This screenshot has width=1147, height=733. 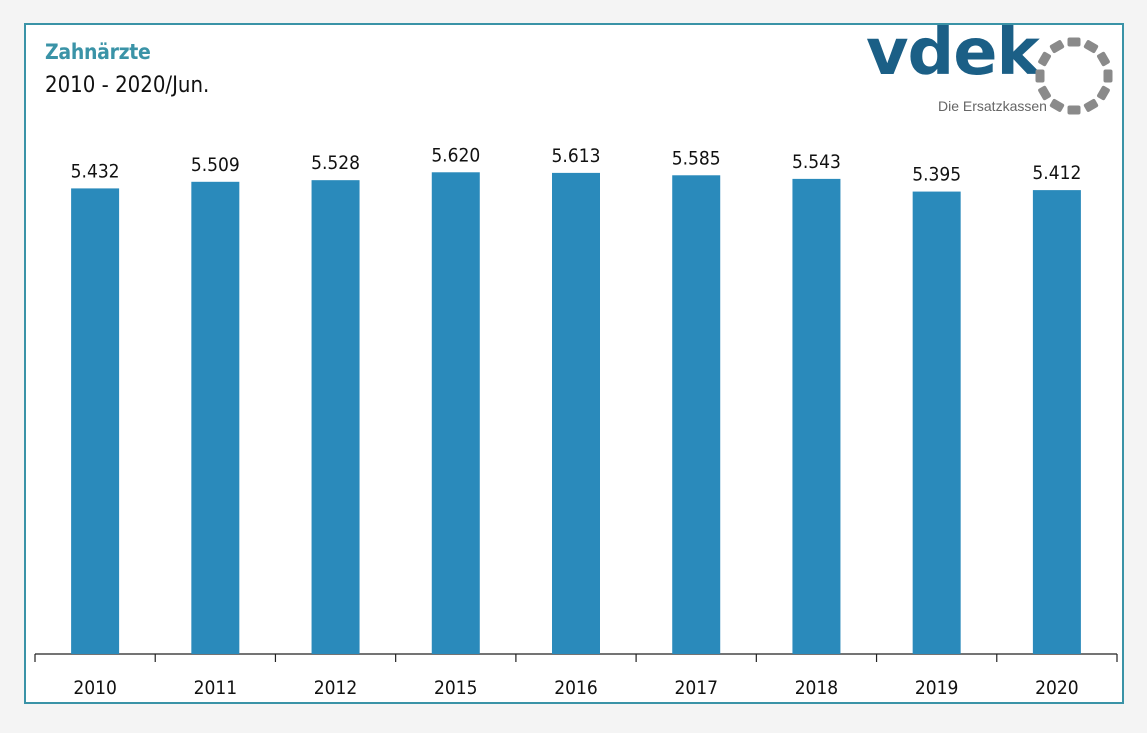 What do you see at coordinates (696, 688) in the screenshot?
I see `x-tick-label: 2017` at bounding box center [696, 688].